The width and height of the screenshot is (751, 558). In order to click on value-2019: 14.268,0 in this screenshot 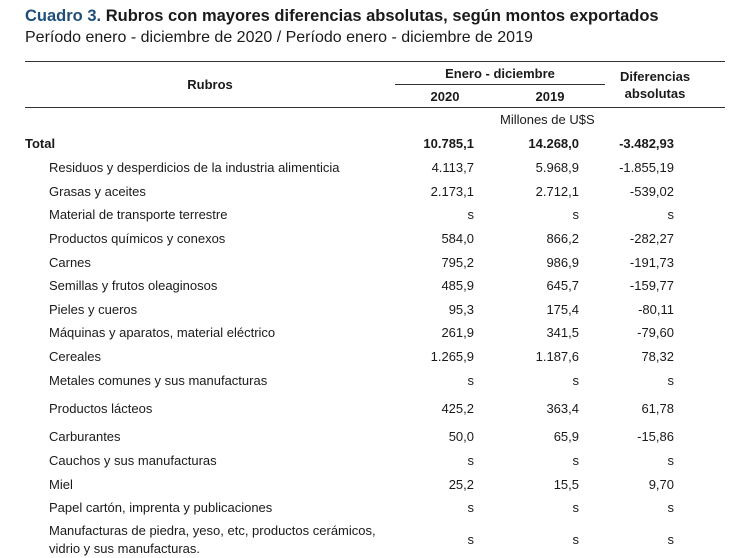, I will do `click(553, 143)`.